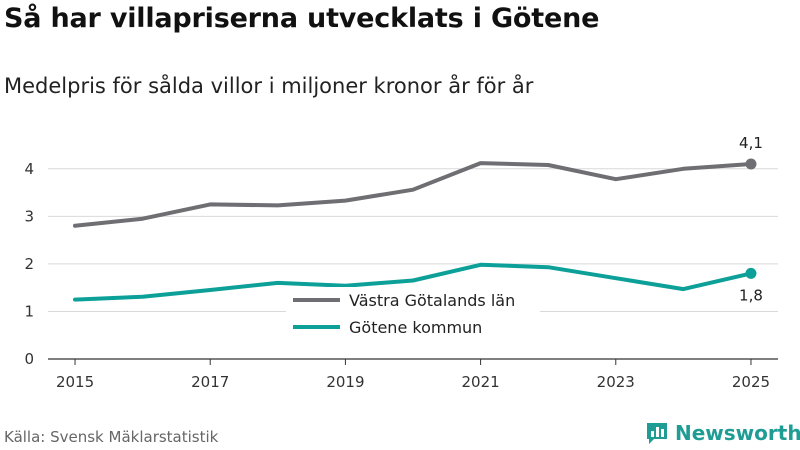 The image size is (800, 450). I want to click on legend-label-vastra-gotaland: Västra Götalands län, so click(432, 300).